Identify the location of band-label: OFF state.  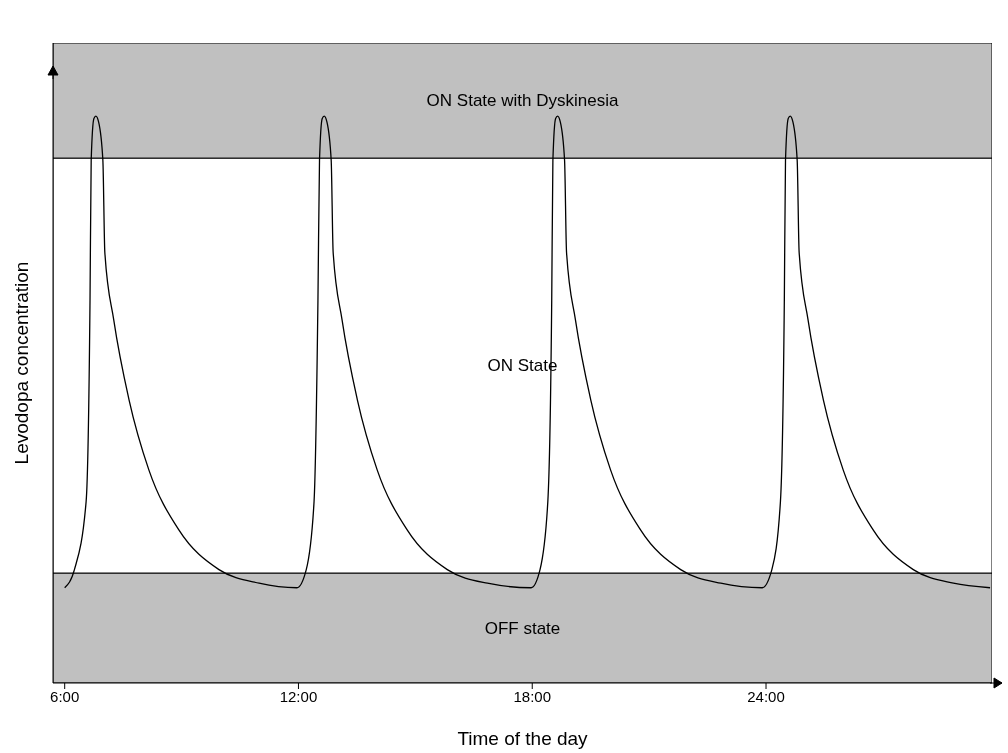
(522, 628).